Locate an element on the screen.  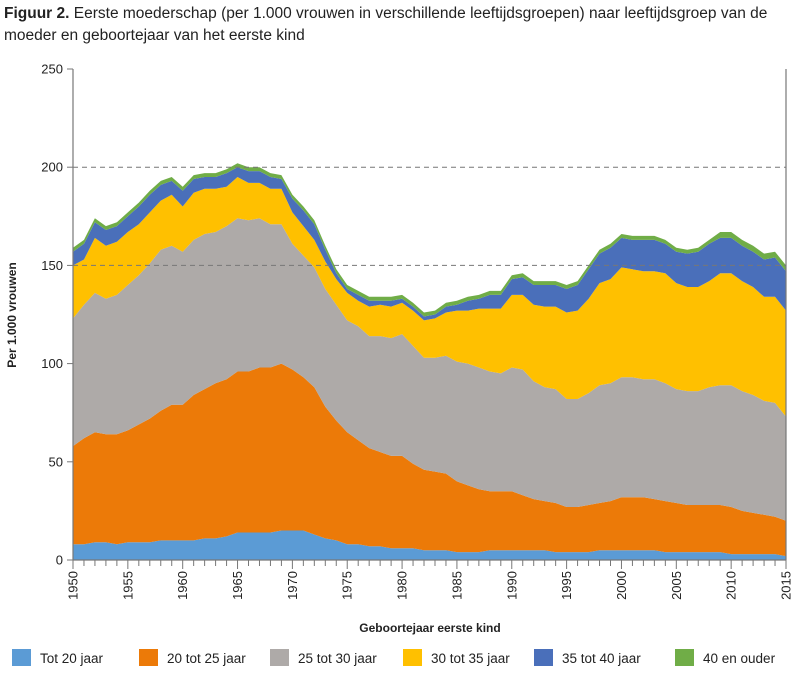
x-tick-label: 1950 is located at coordinates (73, 585).